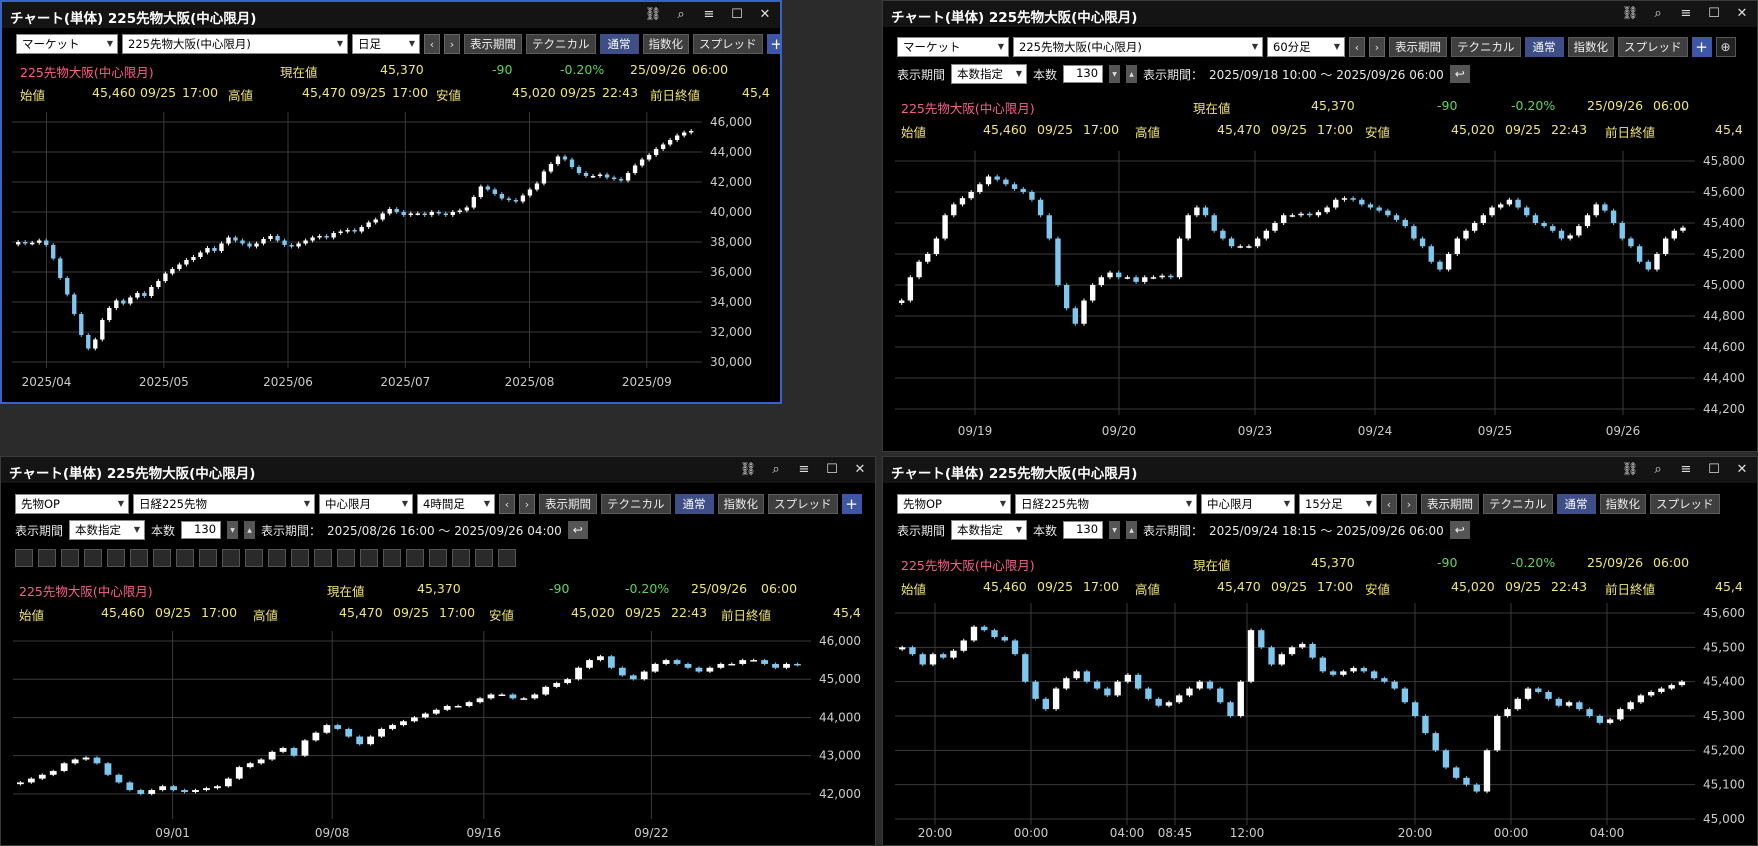 Image resolution: width=1758 pixels, height=846 pixels. I want to click on channel-tool-icon, so click(185, 558).